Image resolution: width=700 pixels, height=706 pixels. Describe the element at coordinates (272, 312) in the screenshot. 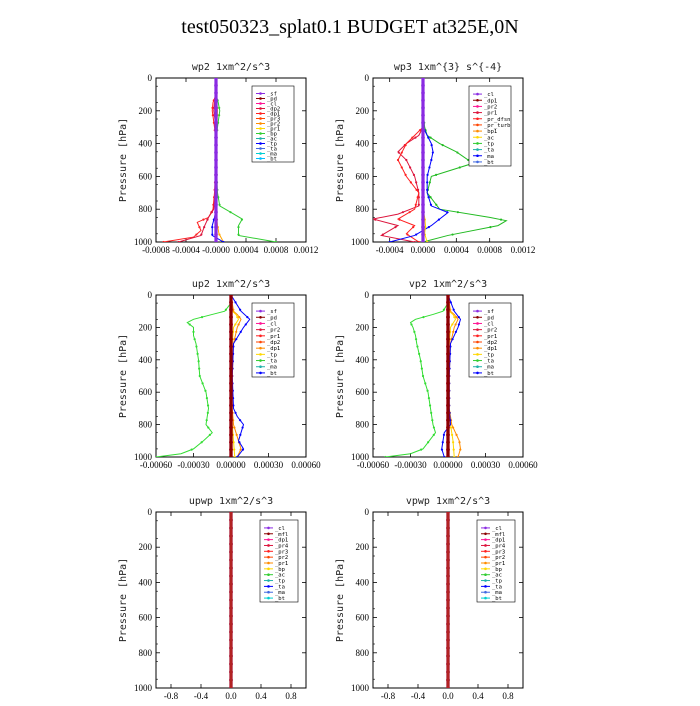

I see `legend-label: _sf` at that location.